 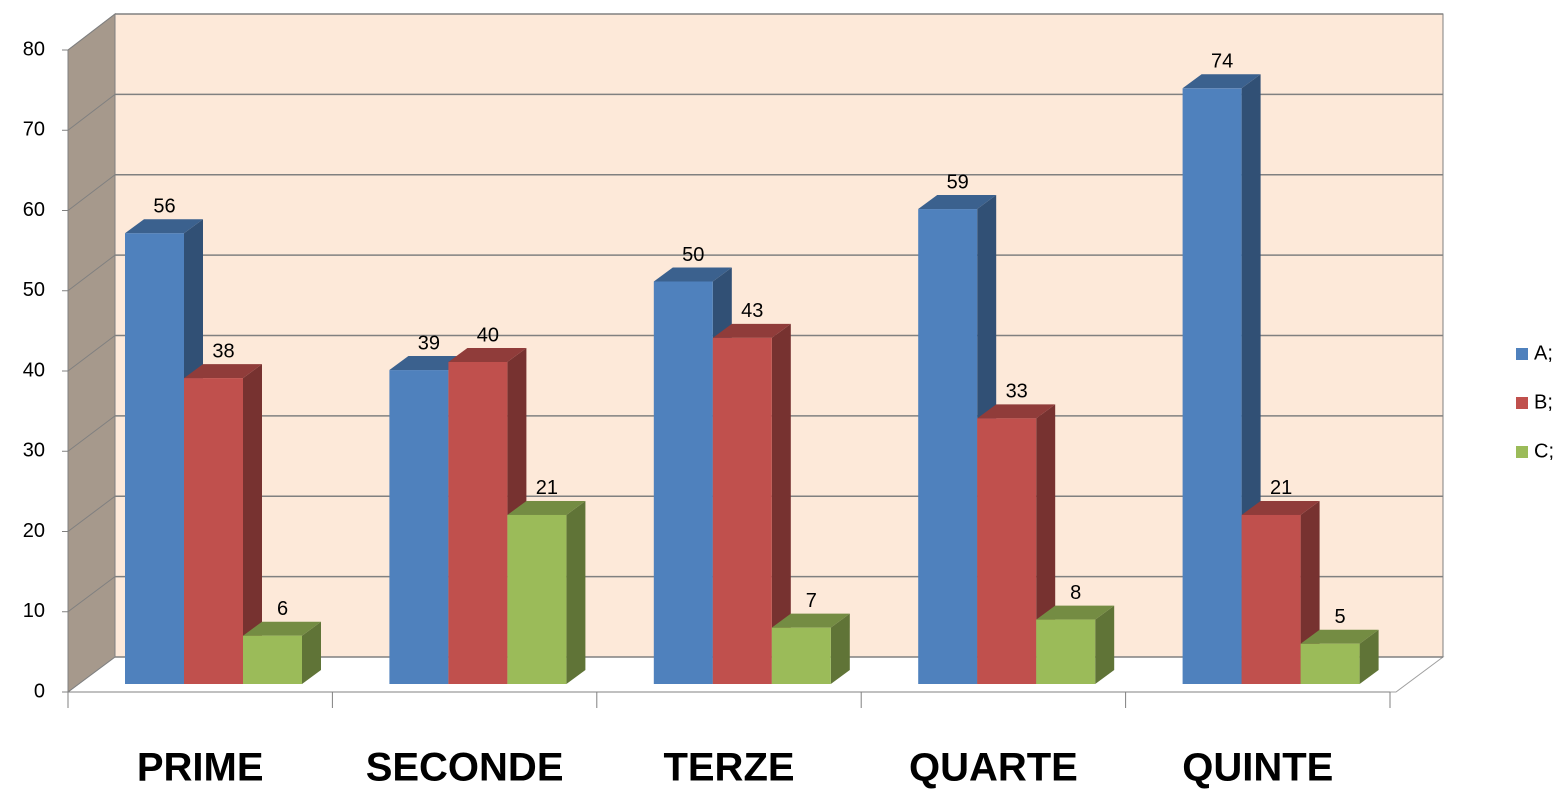 What do you see at coordinates (282, 609) in the screenshot?
I see `data-label: 6` at bounding box center [282, 609].